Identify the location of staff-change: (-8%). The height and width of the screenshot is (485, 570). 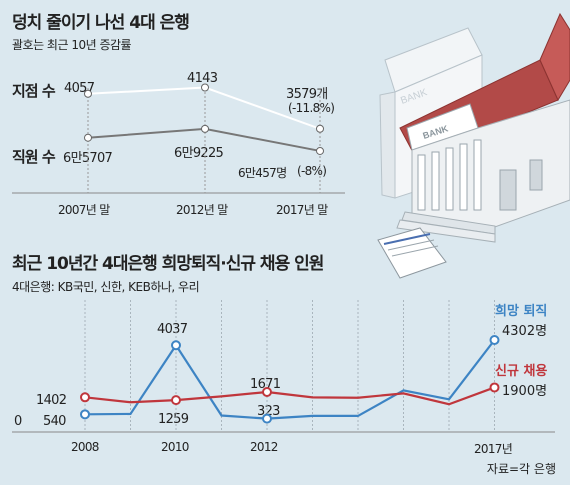
(312, 171).